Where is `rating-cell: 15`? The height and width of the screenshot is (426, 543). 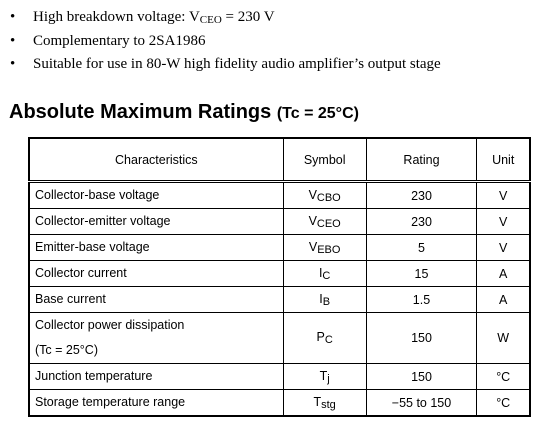
rating-cell: 15 is located at coordinates (421, 273).